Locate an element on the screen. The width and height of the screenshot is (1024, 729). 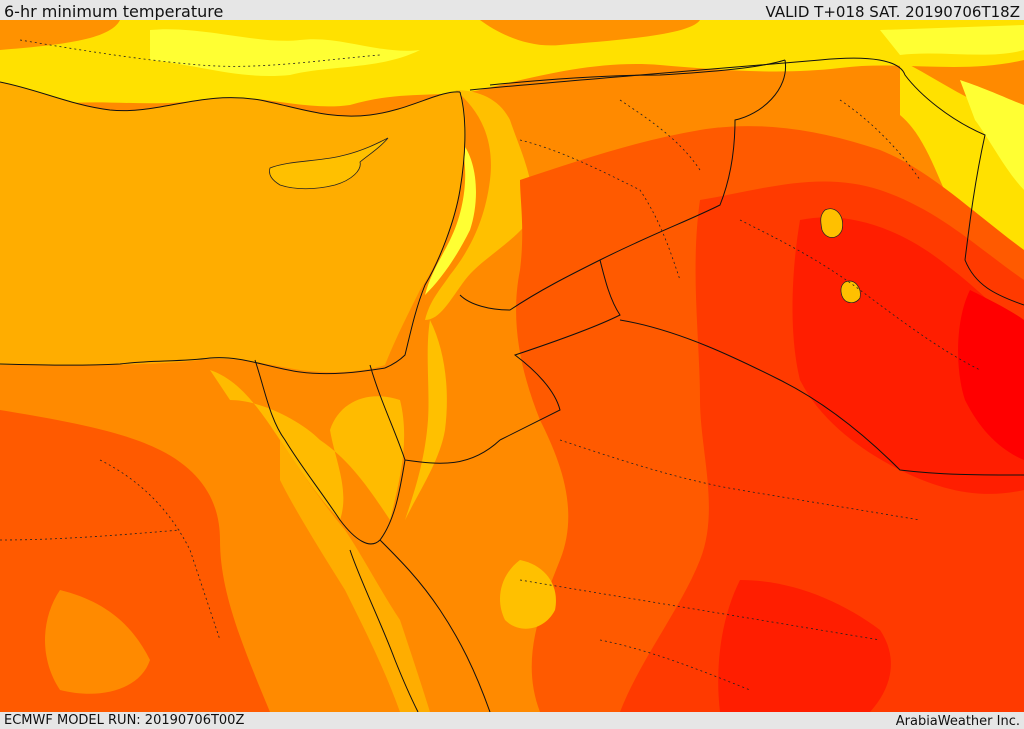
zone-levant-yellow is located at coordinates (479, 205).